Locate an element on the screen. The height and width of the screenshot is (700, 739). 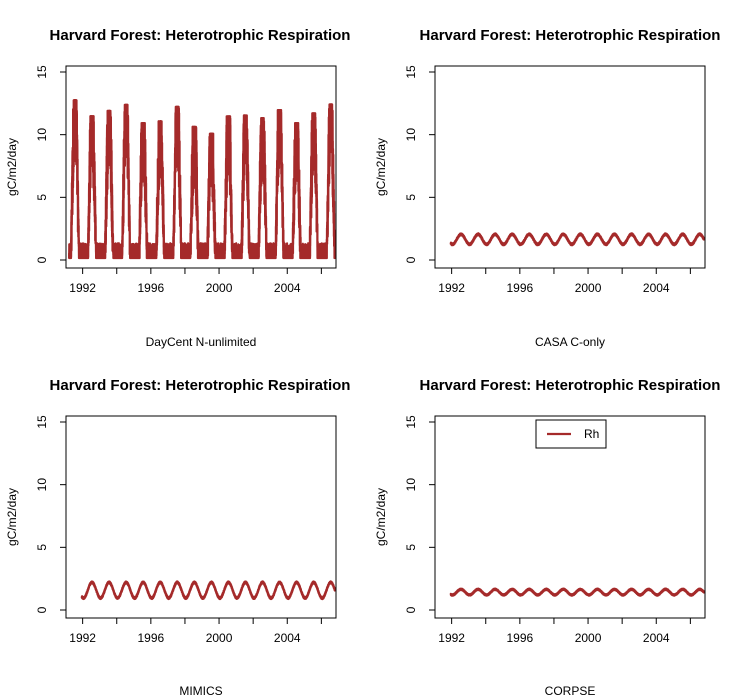
legend: Rh is located at coordinates (571, 434).